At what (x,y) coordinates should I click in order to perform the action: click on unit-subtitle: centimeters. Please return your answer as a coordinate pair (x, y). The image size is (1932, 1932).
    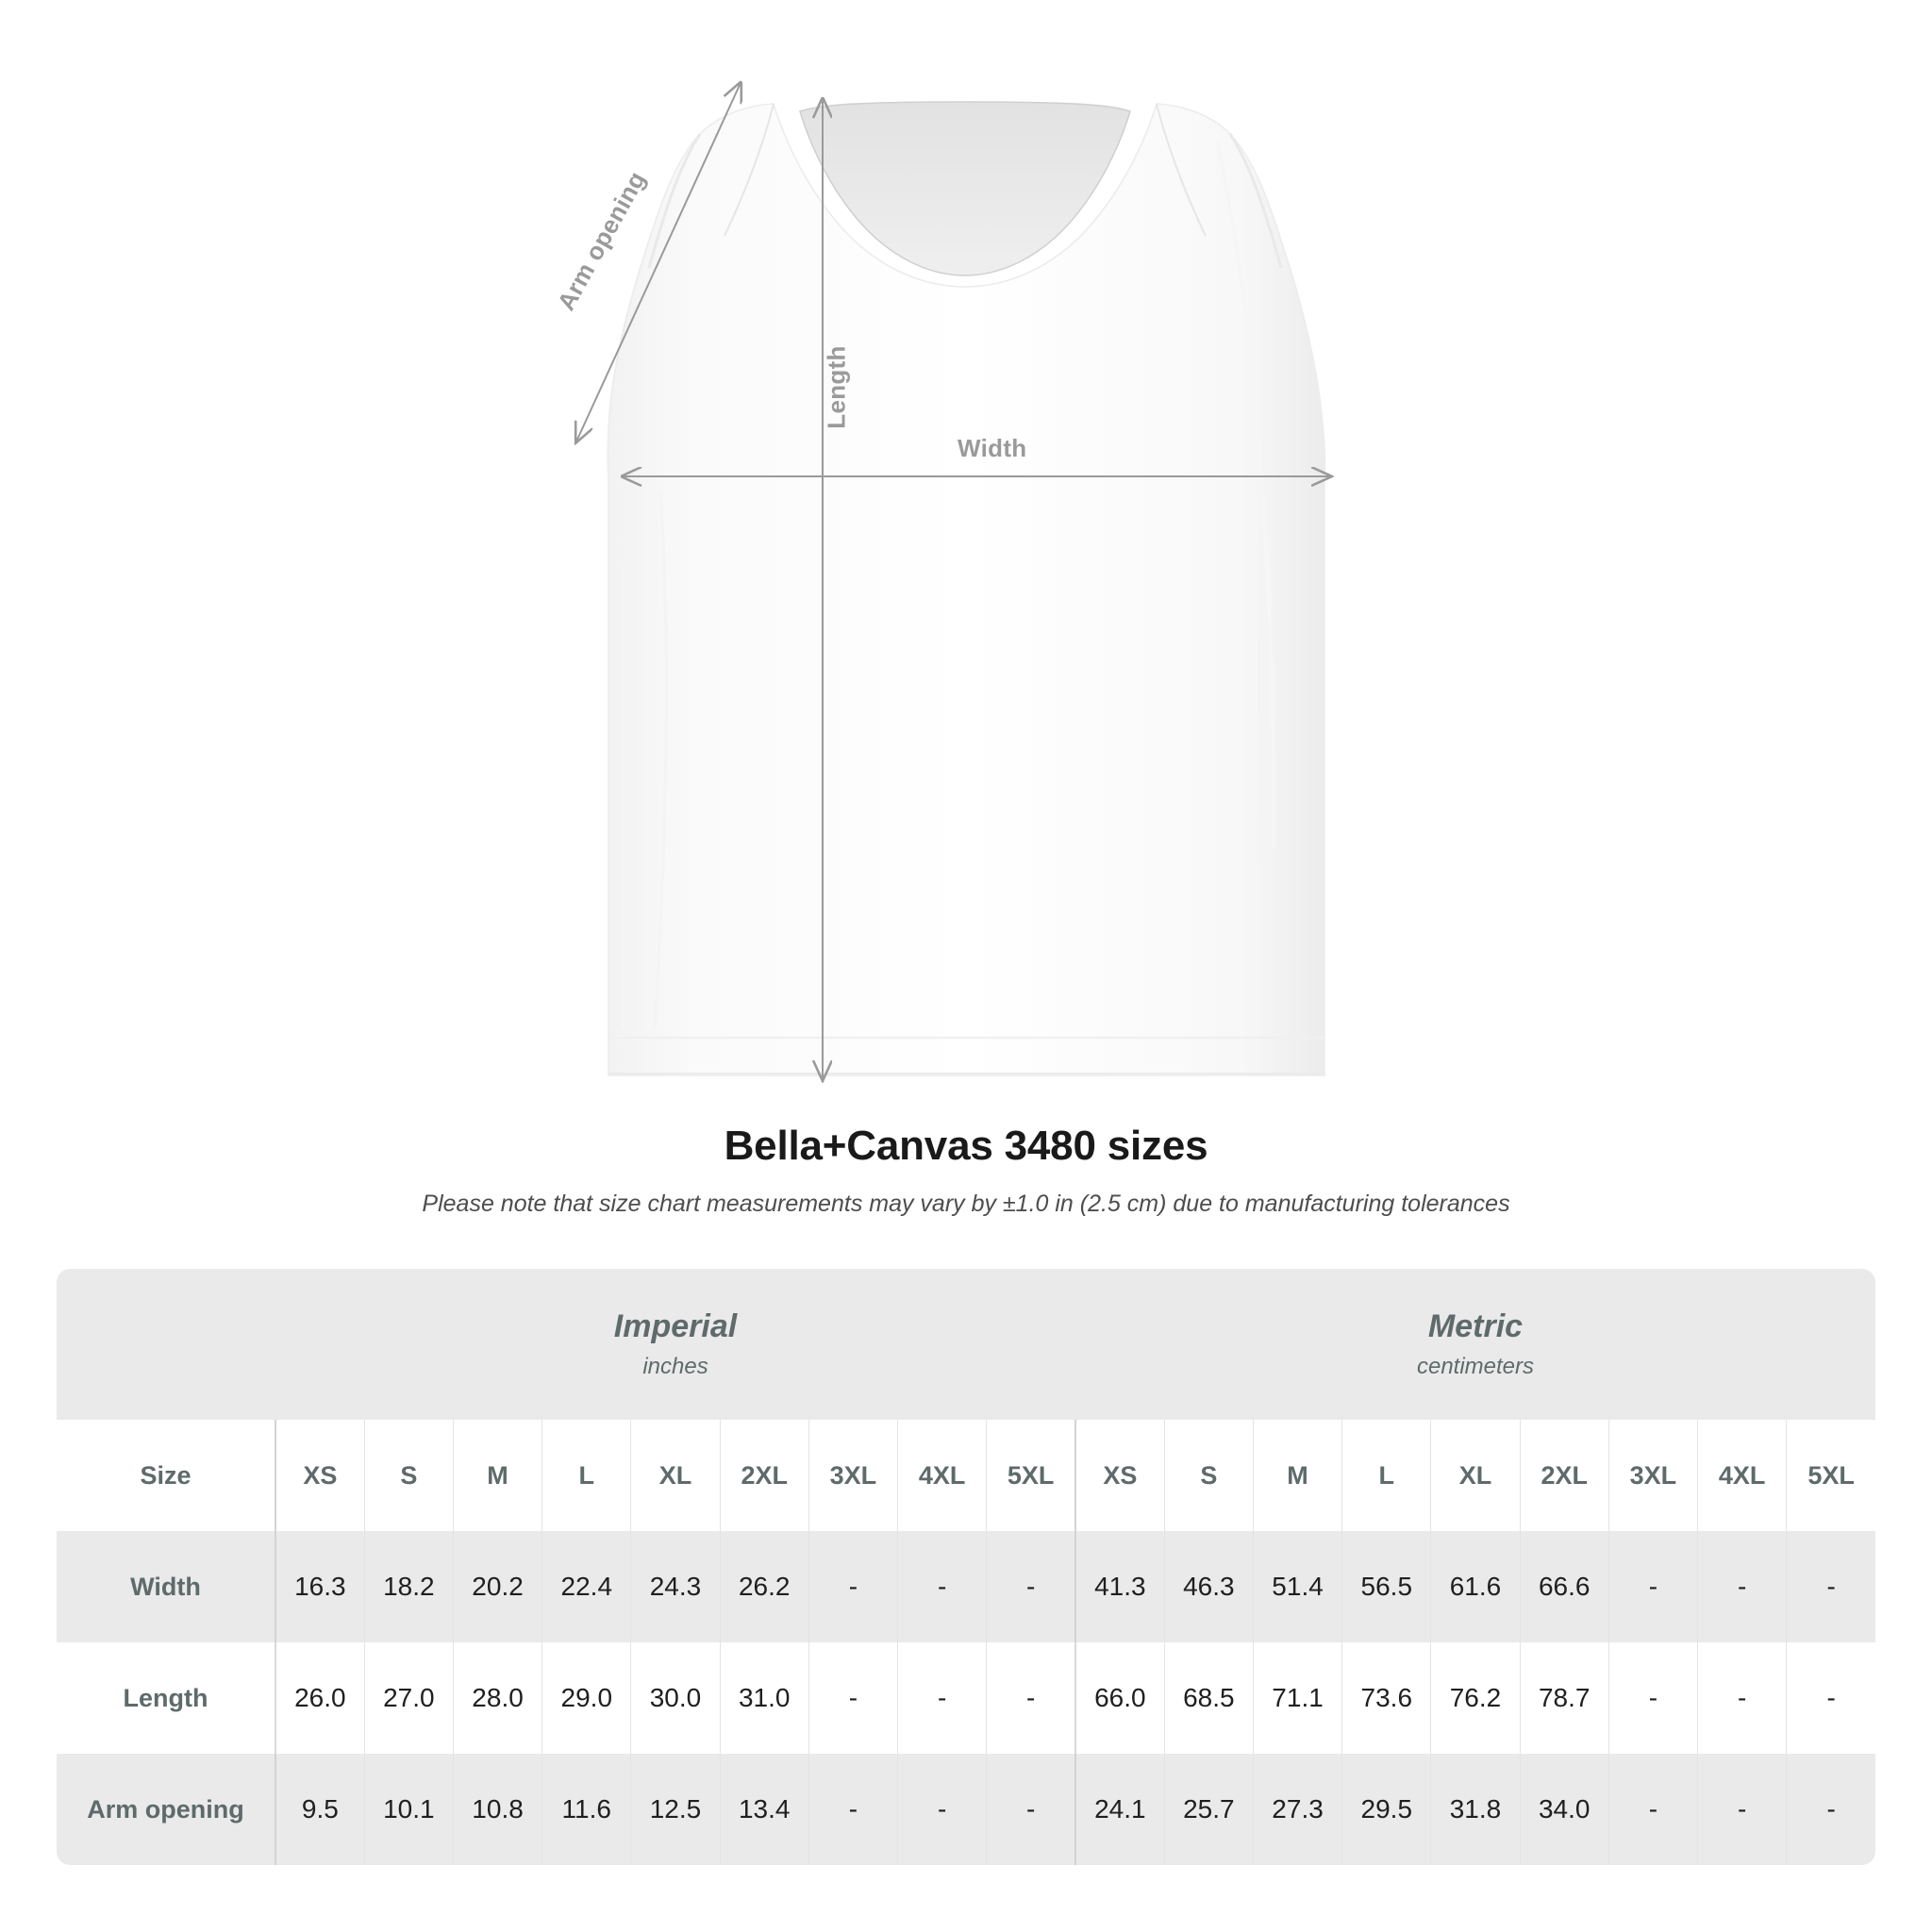
    Looking at the image, I should click on (1476, 1366).